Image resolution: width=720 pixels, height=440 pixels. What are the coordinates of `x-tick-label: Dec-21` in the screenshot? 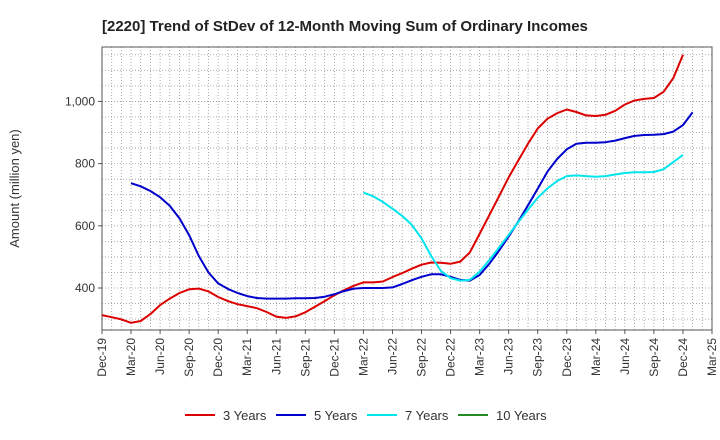 It's located at (334, 357).